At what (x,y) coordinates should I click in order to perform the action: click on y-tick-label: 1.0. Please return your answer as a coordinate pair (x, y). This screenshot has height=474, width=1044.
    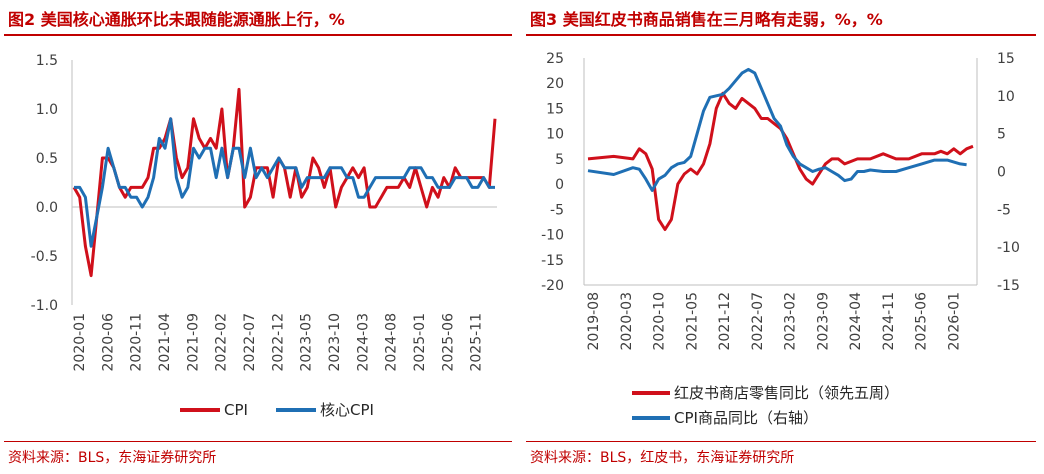
    Looking at the image, I should click on (47, 110).